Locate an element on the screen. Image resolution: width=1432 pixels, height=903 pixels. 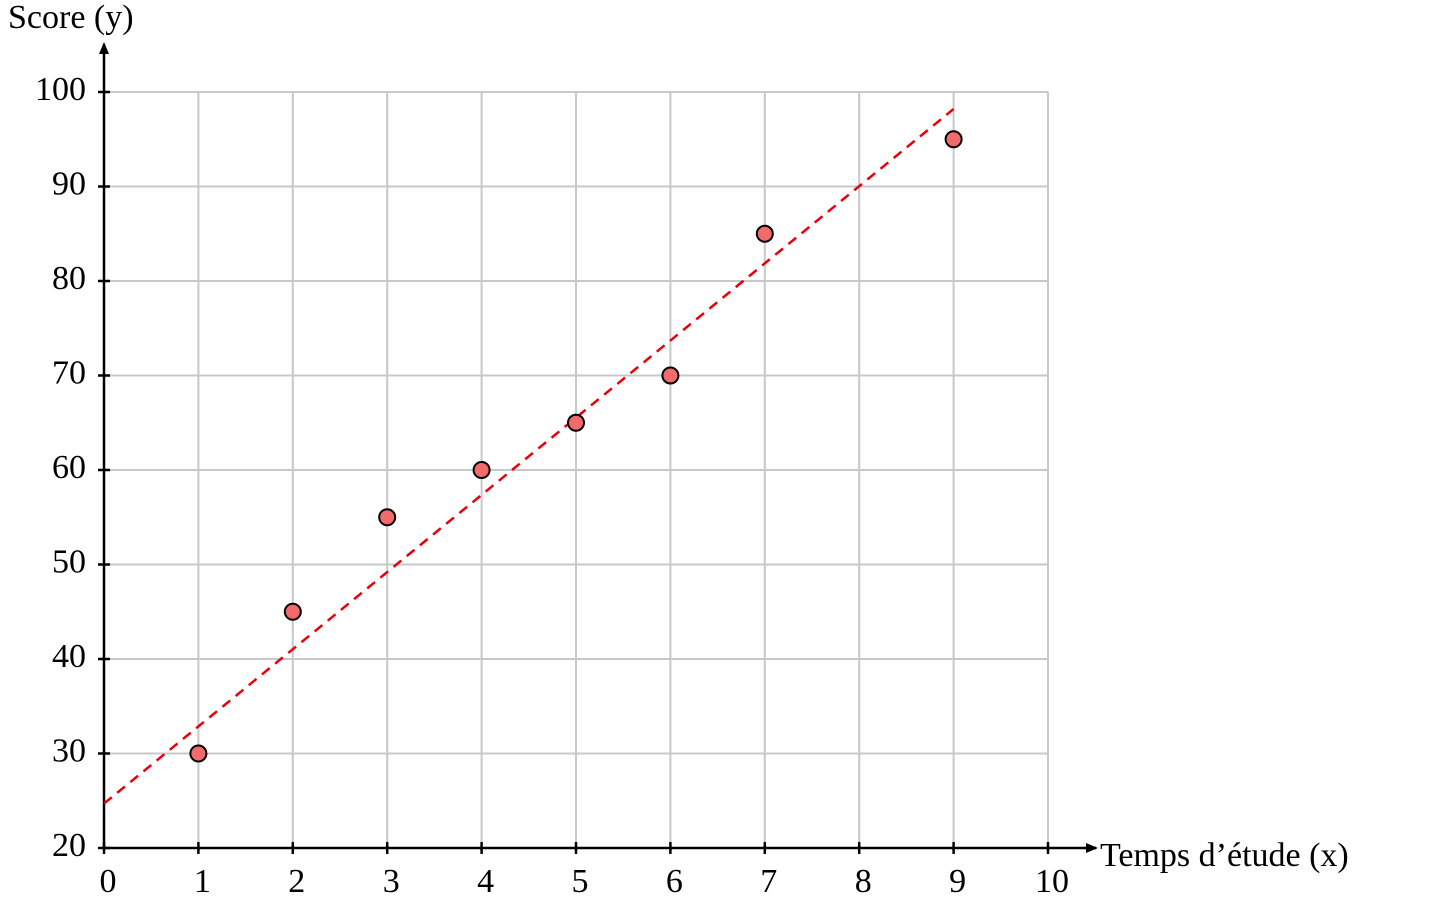
x-tick-label: 4 is located at coordinates (485, 881).